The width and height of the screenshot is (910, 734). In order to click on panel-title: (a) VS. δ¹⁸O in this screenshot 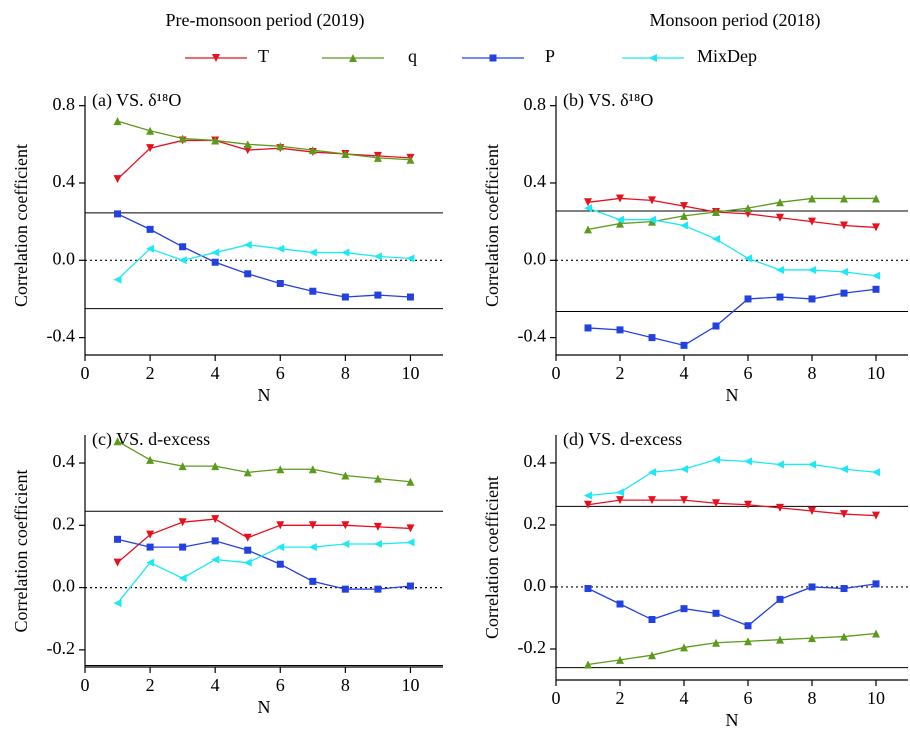, I will do `click(136, 100)`.